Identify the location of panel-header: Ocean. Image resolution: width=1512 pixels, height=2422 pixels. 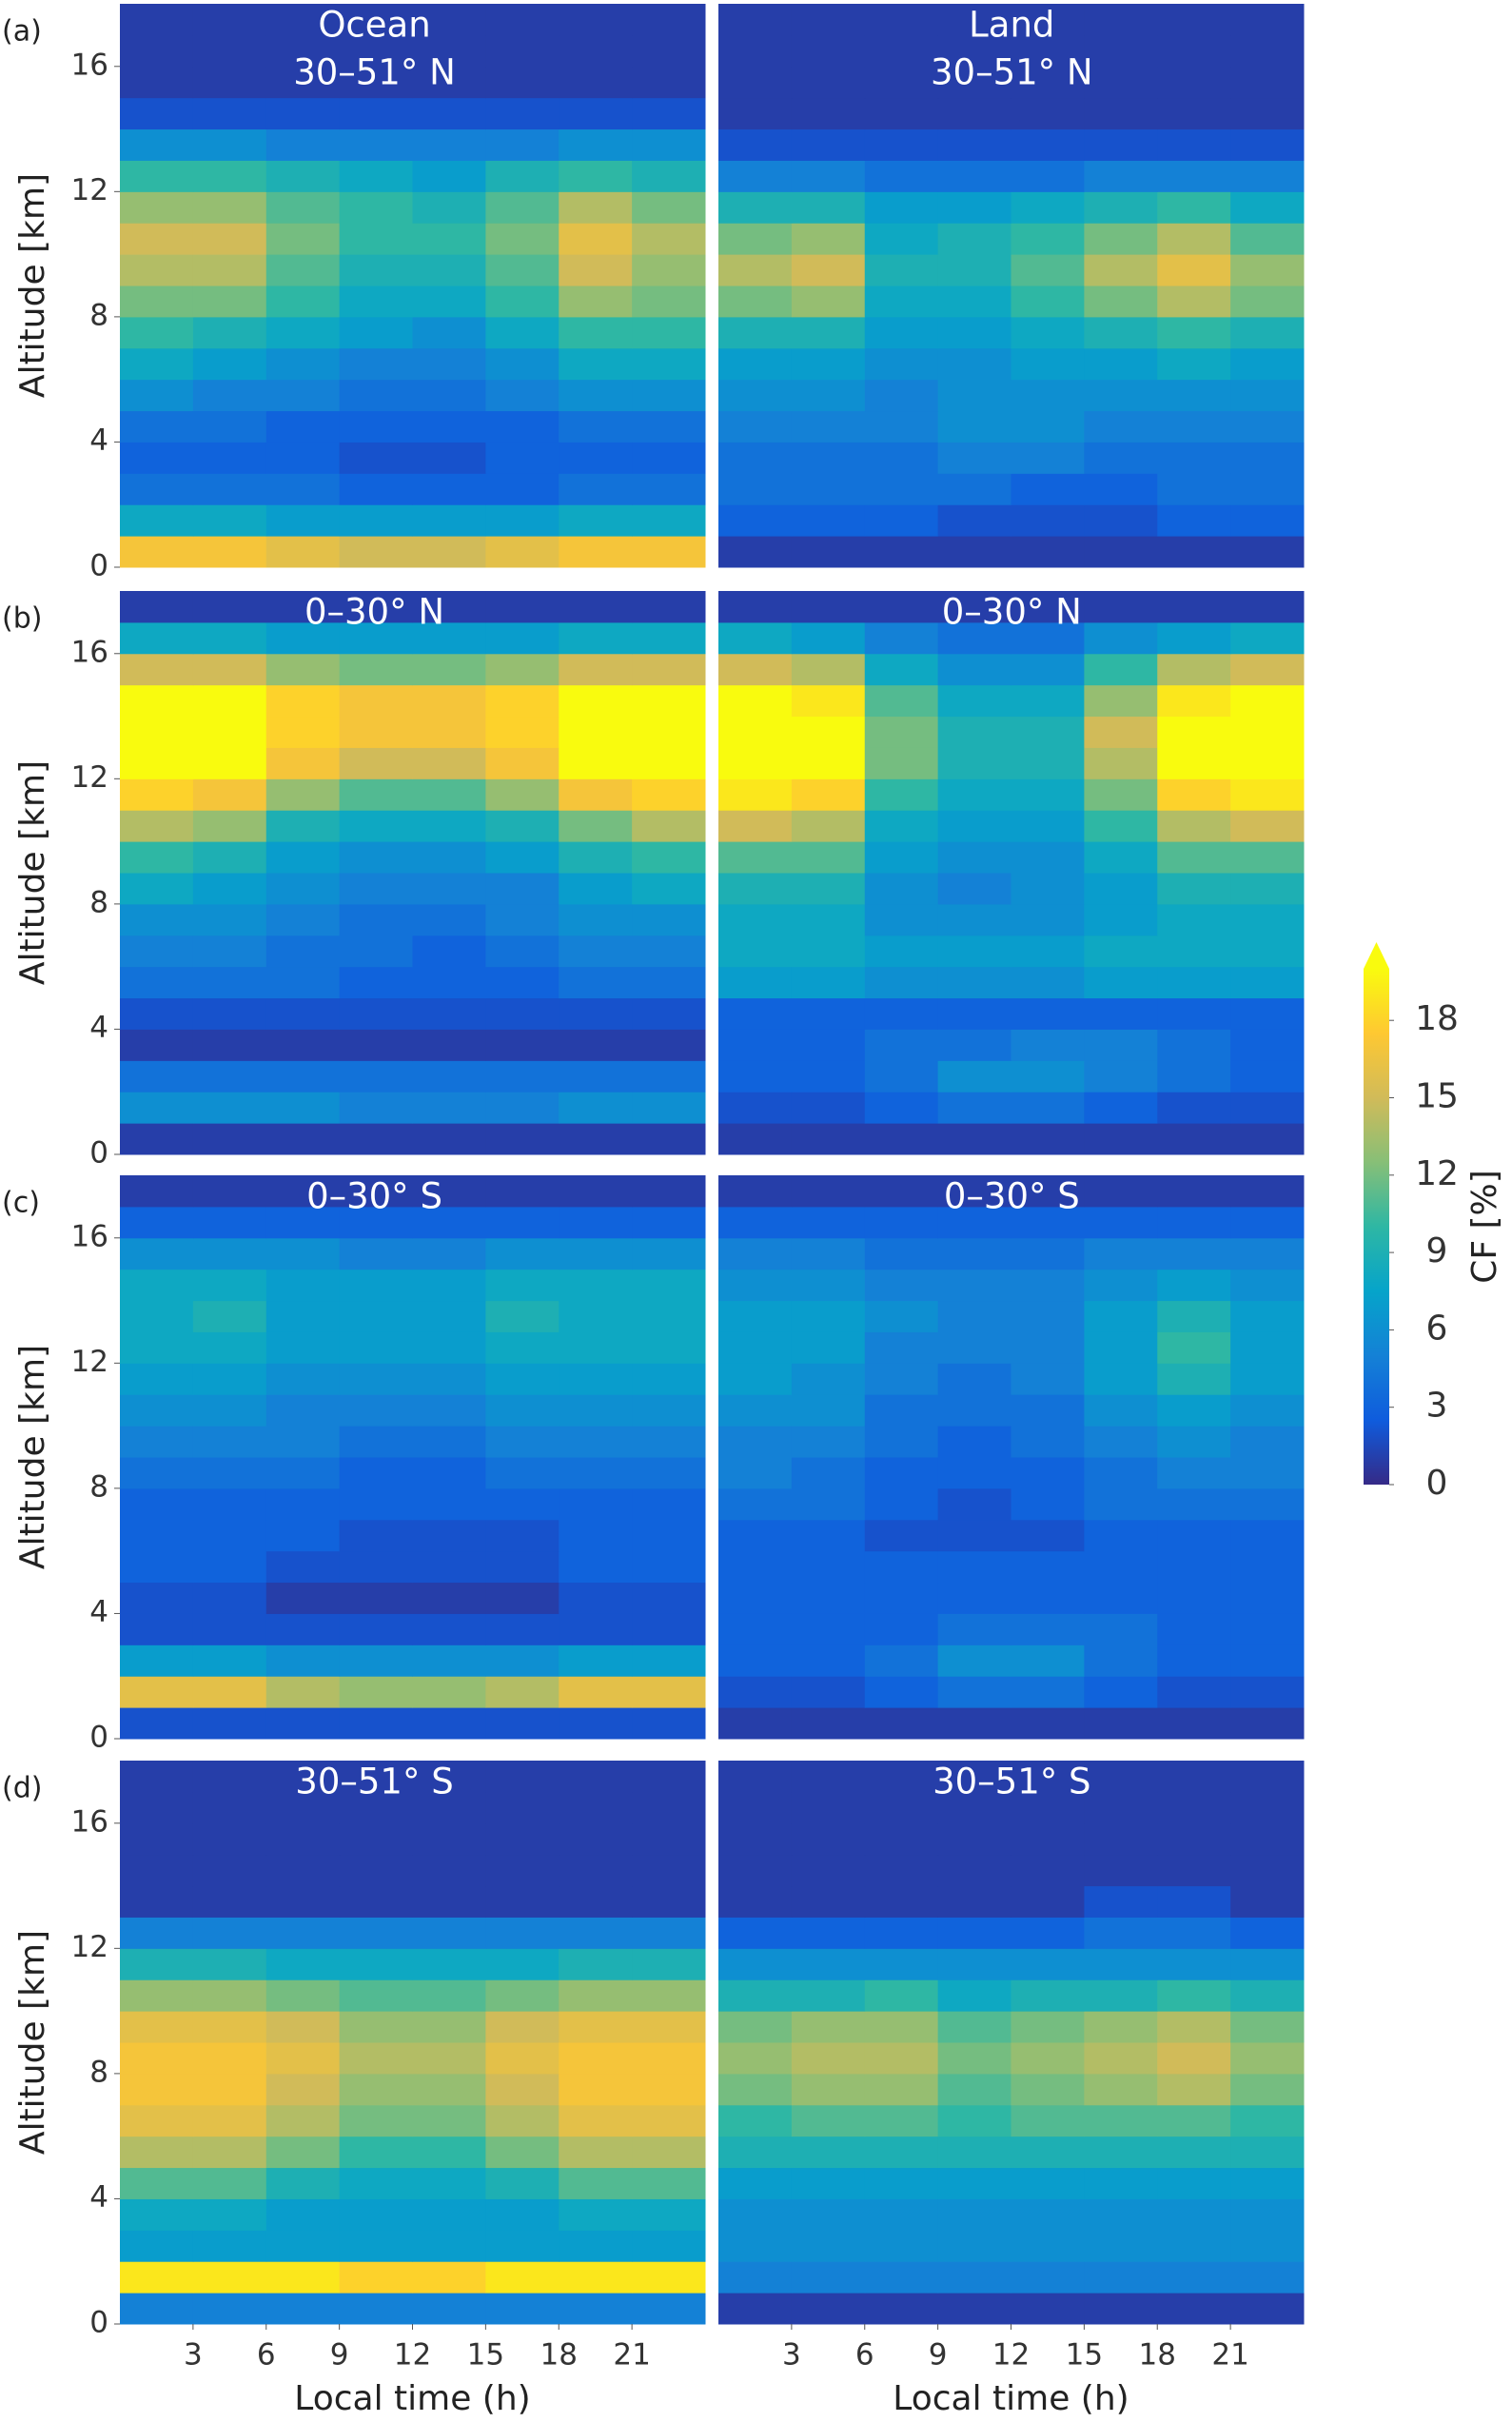
(374, 25).